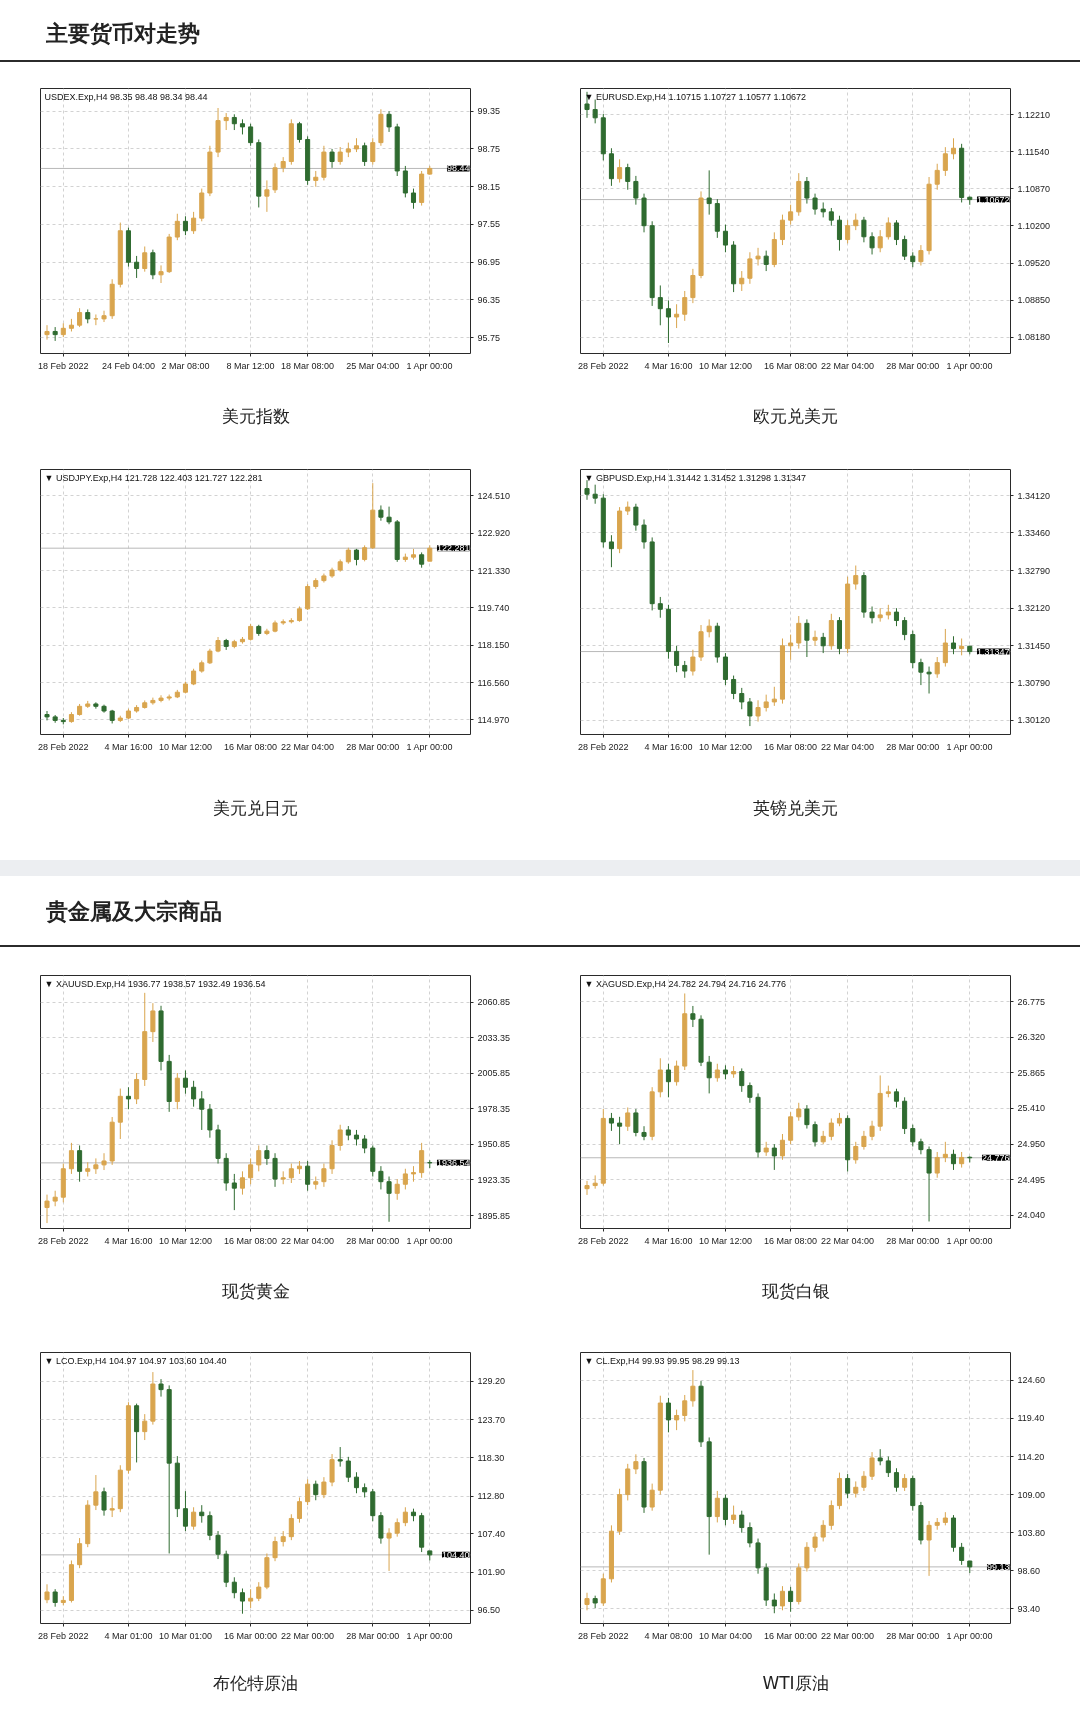  I want to click on y-tick-label: 116.560, so click(493, 682).